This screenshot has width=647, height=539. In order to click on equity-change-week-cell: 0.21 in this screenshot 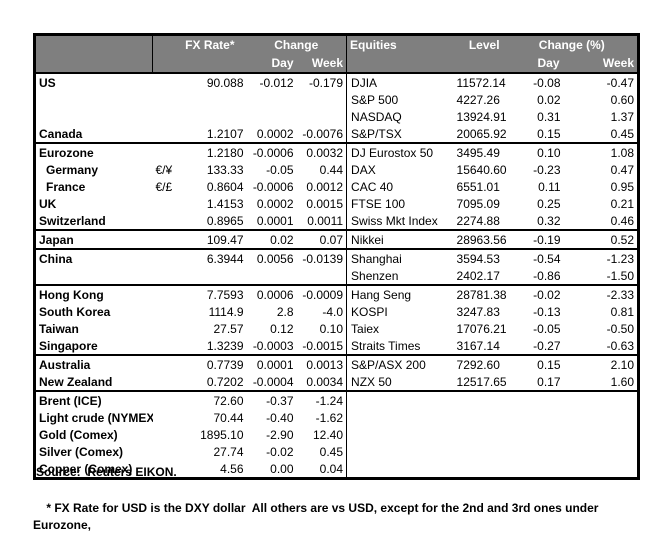, I will do `click(622, 203)`.